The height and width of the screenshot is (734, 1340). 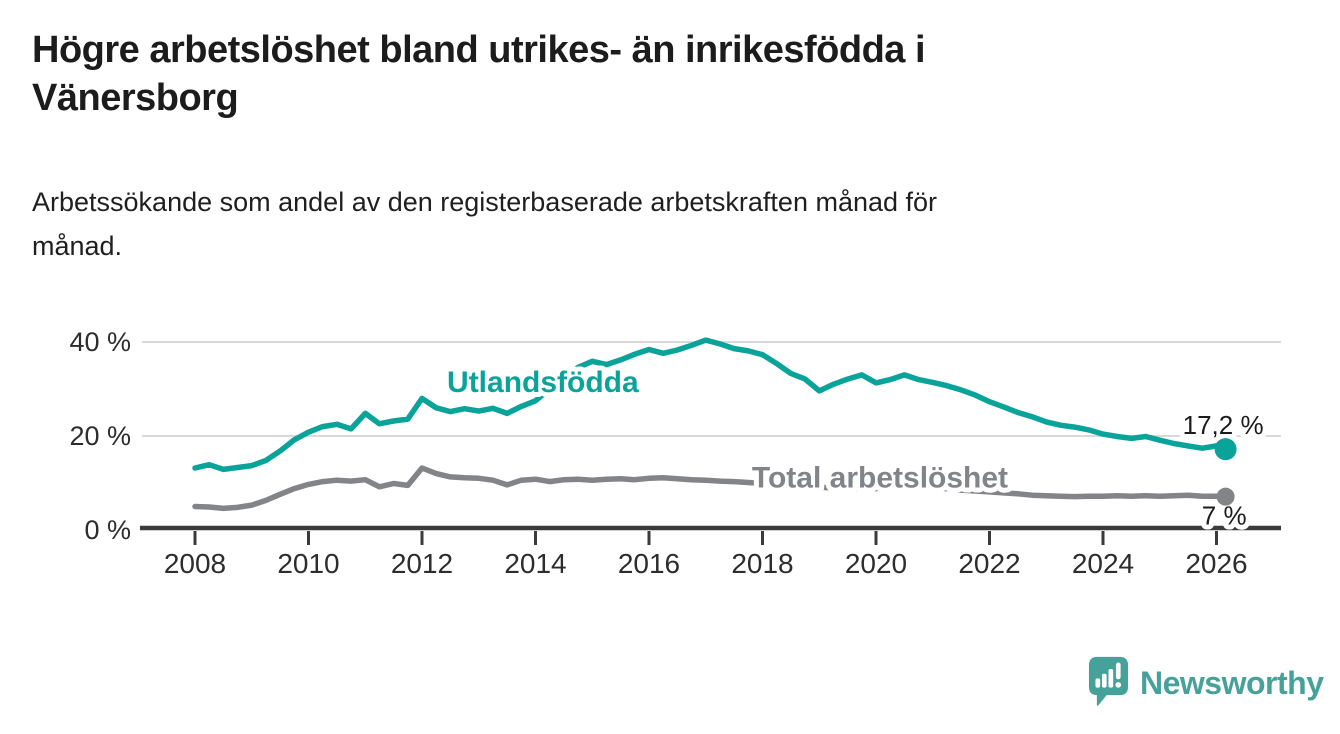 What do you see at coordinates (543, 382) in the screenshot?
I see `series-label-utlandsf-dda: Utlandsfödda` at bounding box center [543, 382].